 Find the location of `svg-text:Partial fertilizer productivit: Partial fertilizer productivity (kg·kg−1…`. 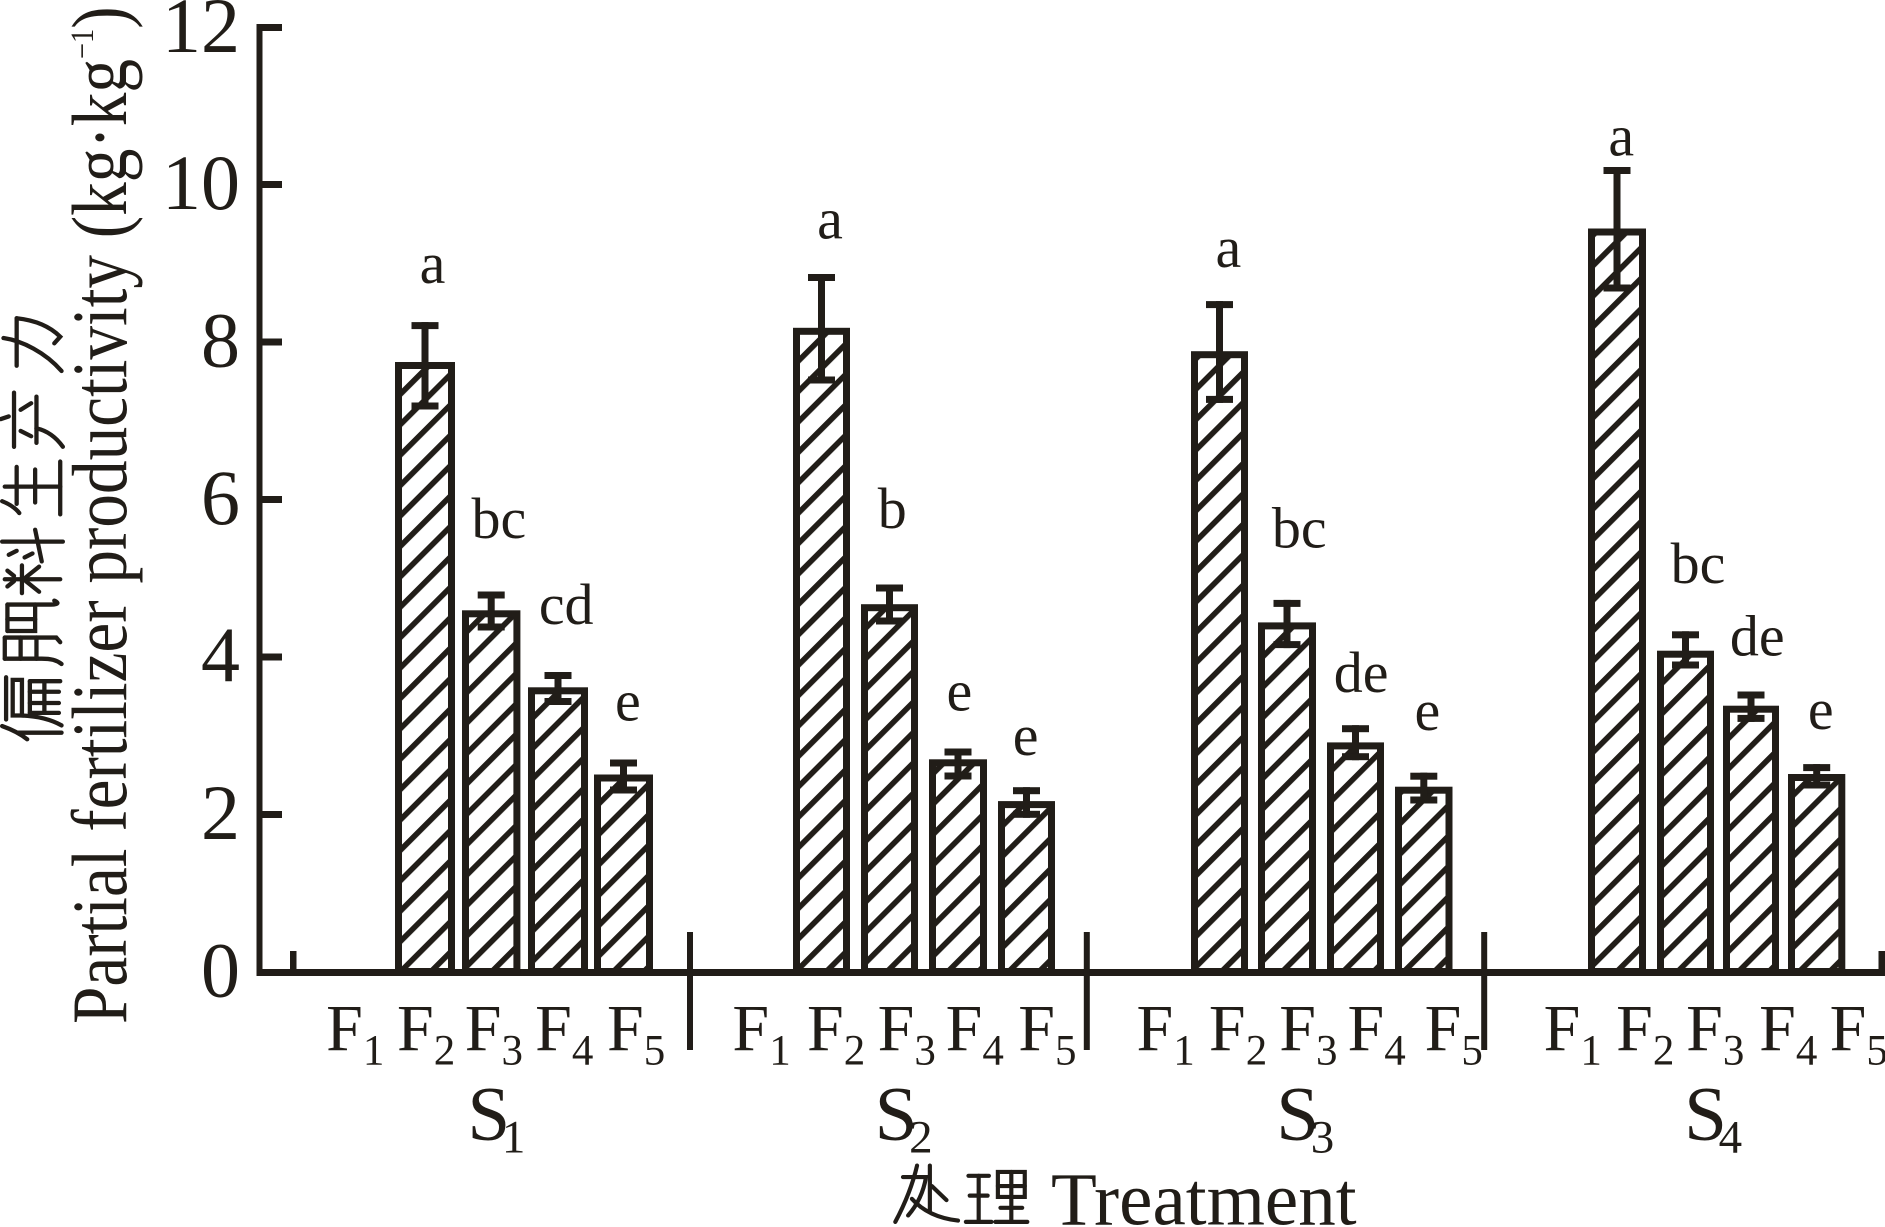

svg-text:Partial fertilizer productivit: Partial fertilizer productivity (kg·kg−1… is located at coordinates (99, 515).